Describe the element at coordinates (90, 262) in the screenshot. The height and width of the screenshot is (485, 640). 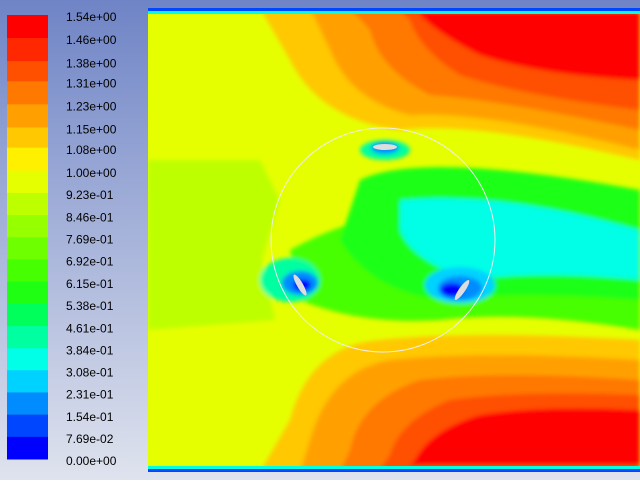
I see `colorbar-label: 6.92e-01` at that location.